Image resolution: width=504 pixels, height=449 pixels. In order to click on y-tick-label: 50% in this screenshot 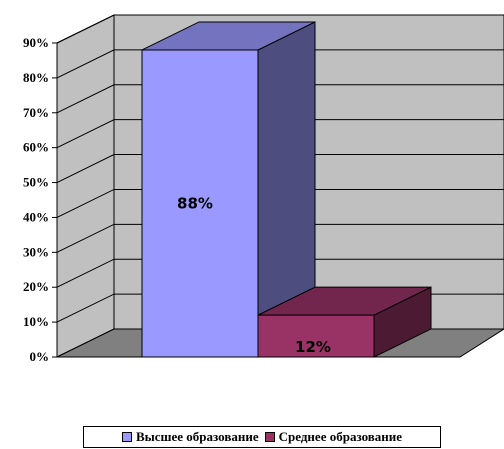, I will do `click(36, 182)`.